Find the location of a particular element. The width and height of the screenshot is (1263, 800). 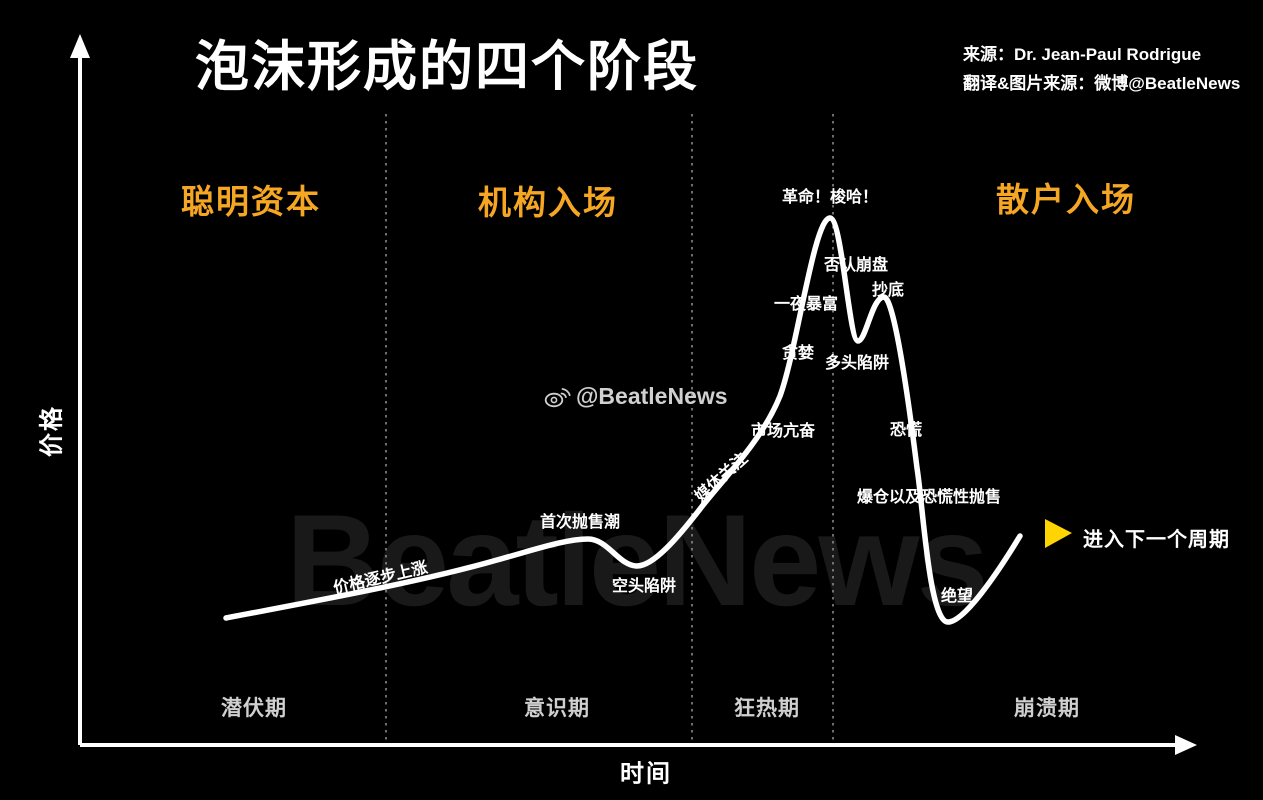

annotation-peak-shout: 革命！梭哈！ is located at coordinates (830, 197).